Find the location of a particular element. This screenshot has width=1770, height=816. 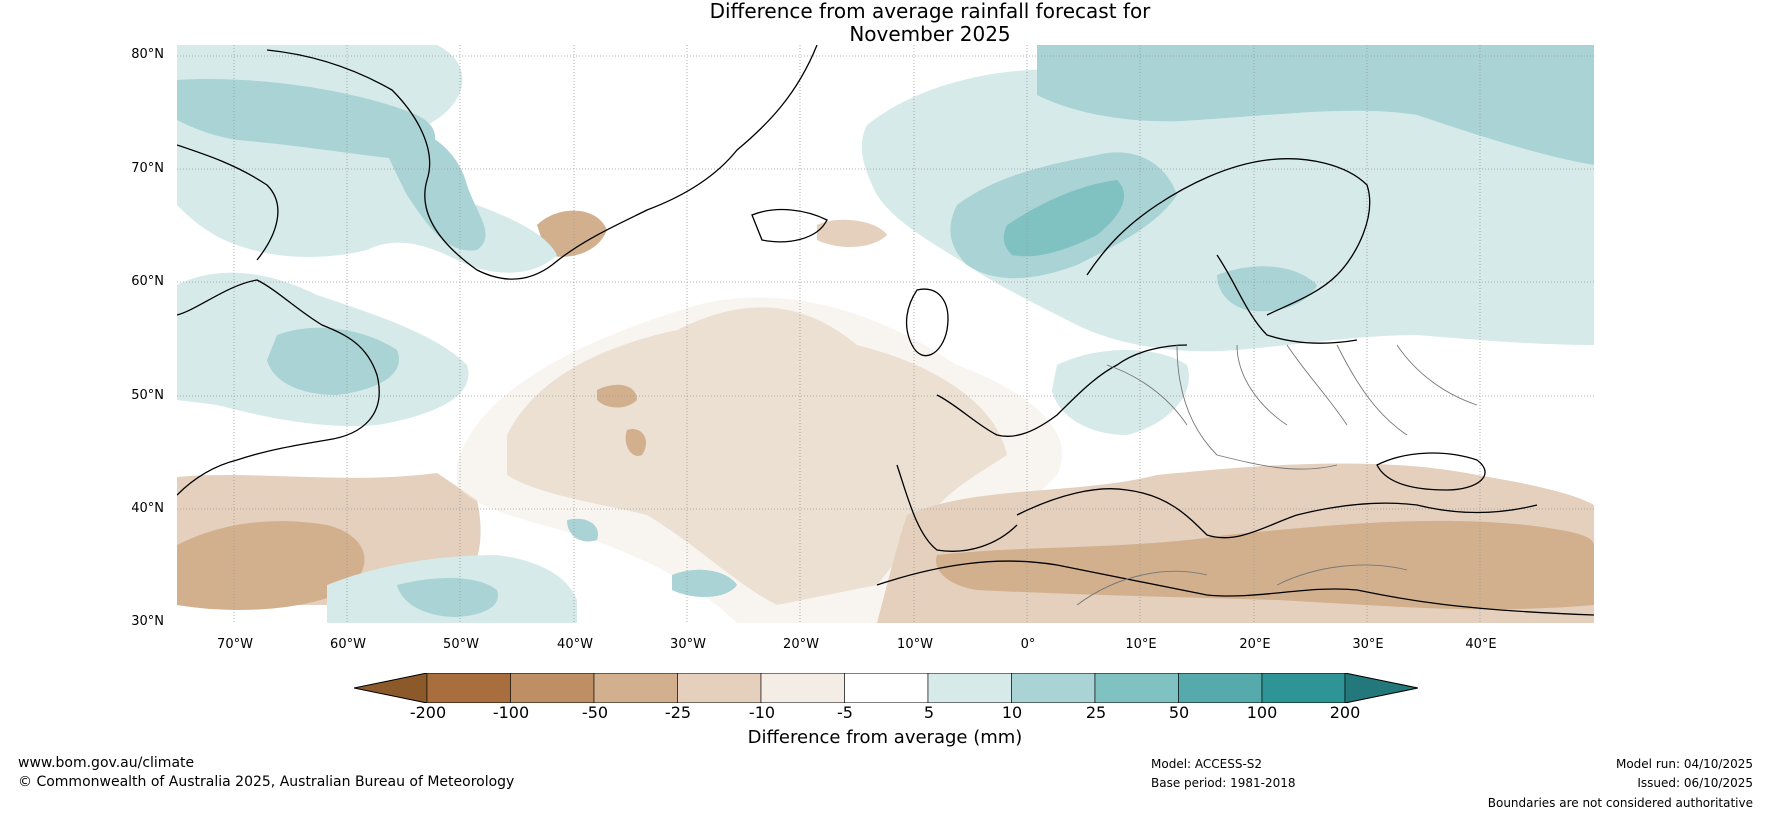

colorbar-tick-5: -5 is located at coordinates (845, 712).